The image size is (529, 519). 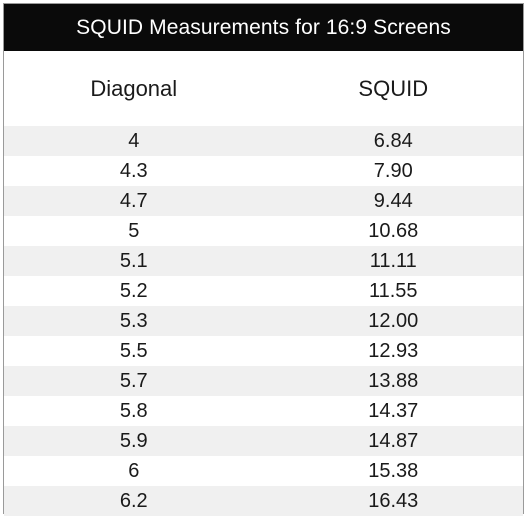 I want to click on diagonal-cell: 5.8, so click(x=133, y=410).